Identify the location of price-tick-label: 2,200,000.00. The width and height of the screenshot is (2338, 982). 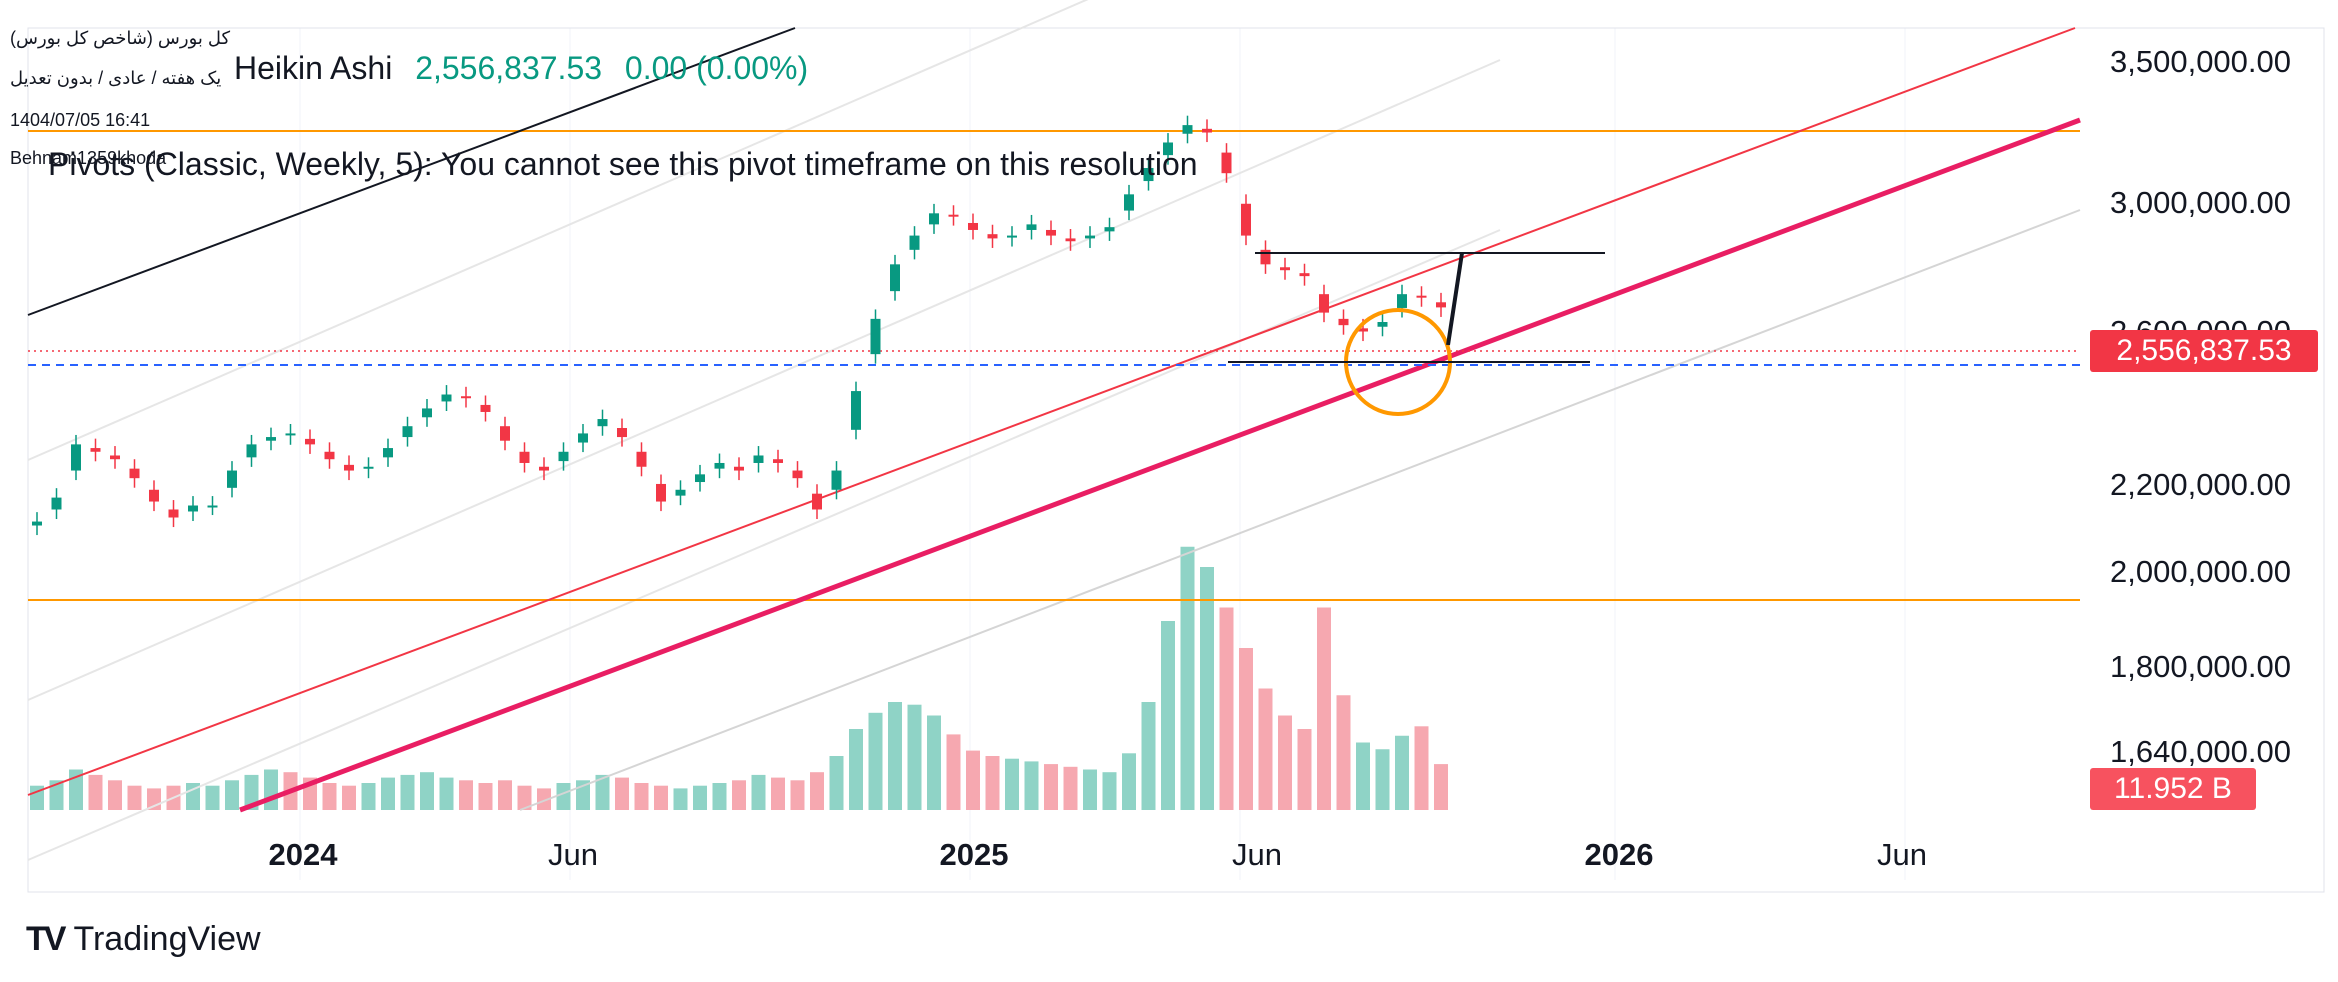
(2200, 484).